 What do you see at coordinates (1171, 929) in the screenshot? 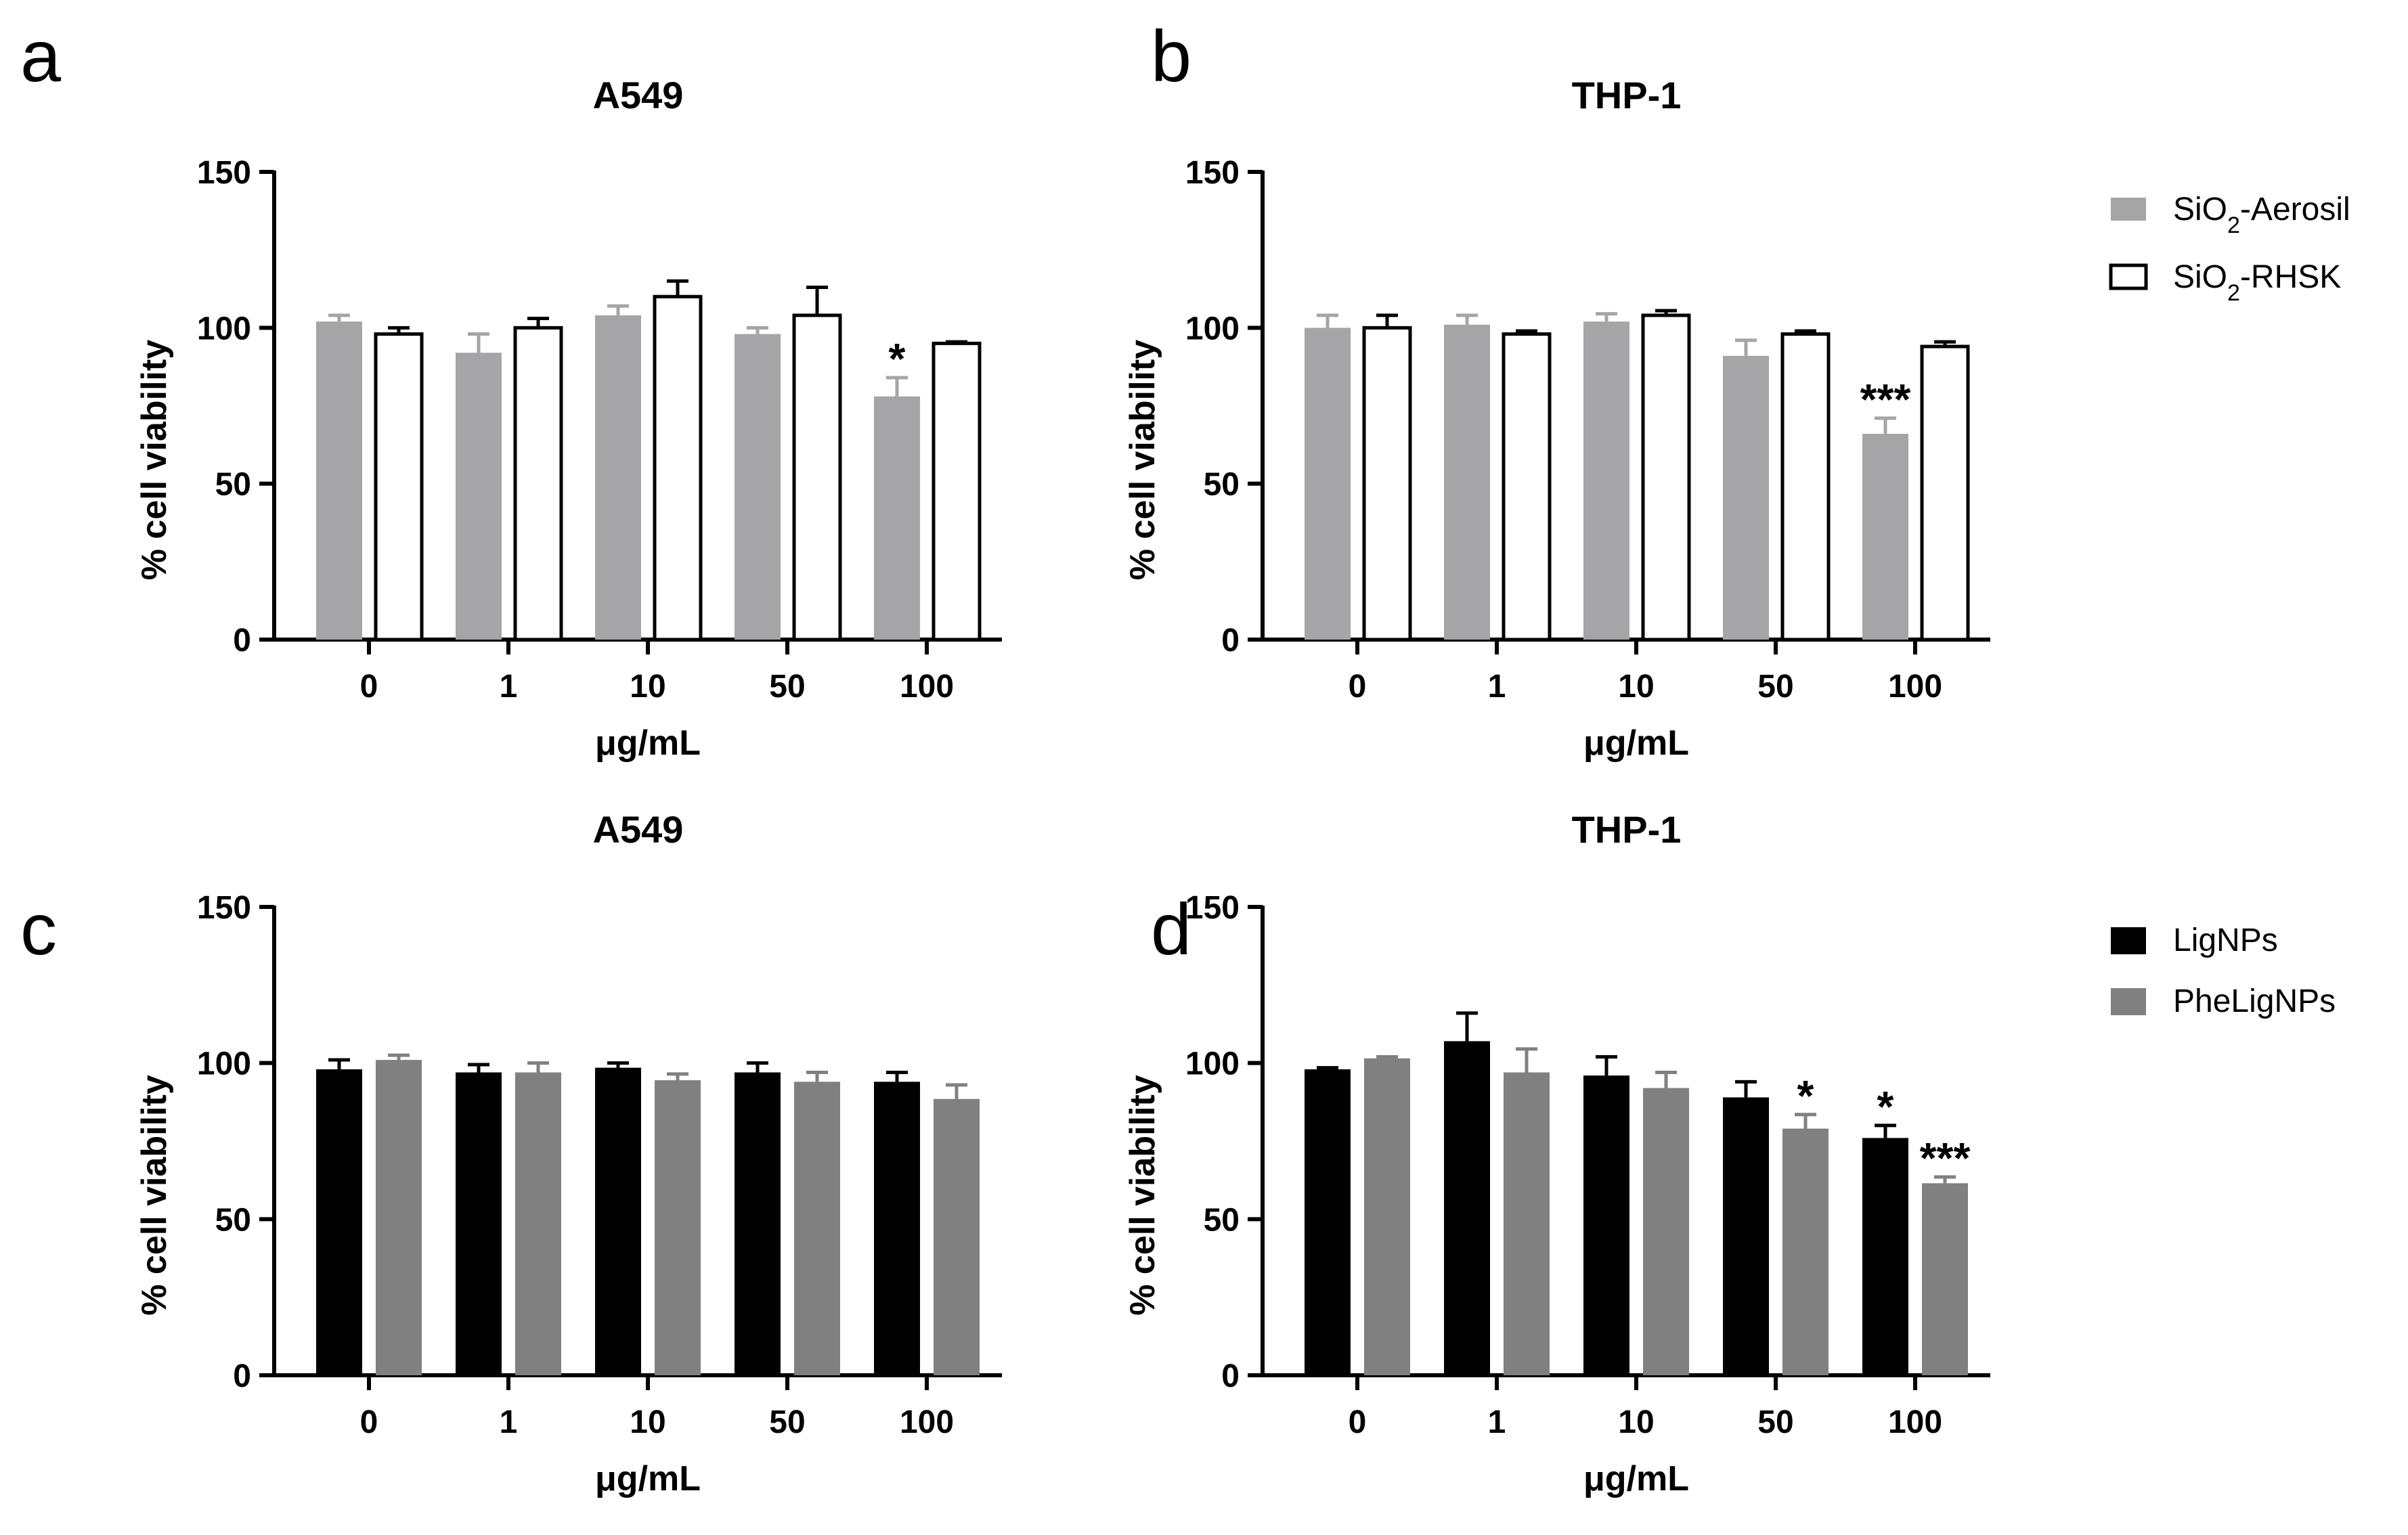
I see `panel-letter: d` at bounding box center [1171, 929].